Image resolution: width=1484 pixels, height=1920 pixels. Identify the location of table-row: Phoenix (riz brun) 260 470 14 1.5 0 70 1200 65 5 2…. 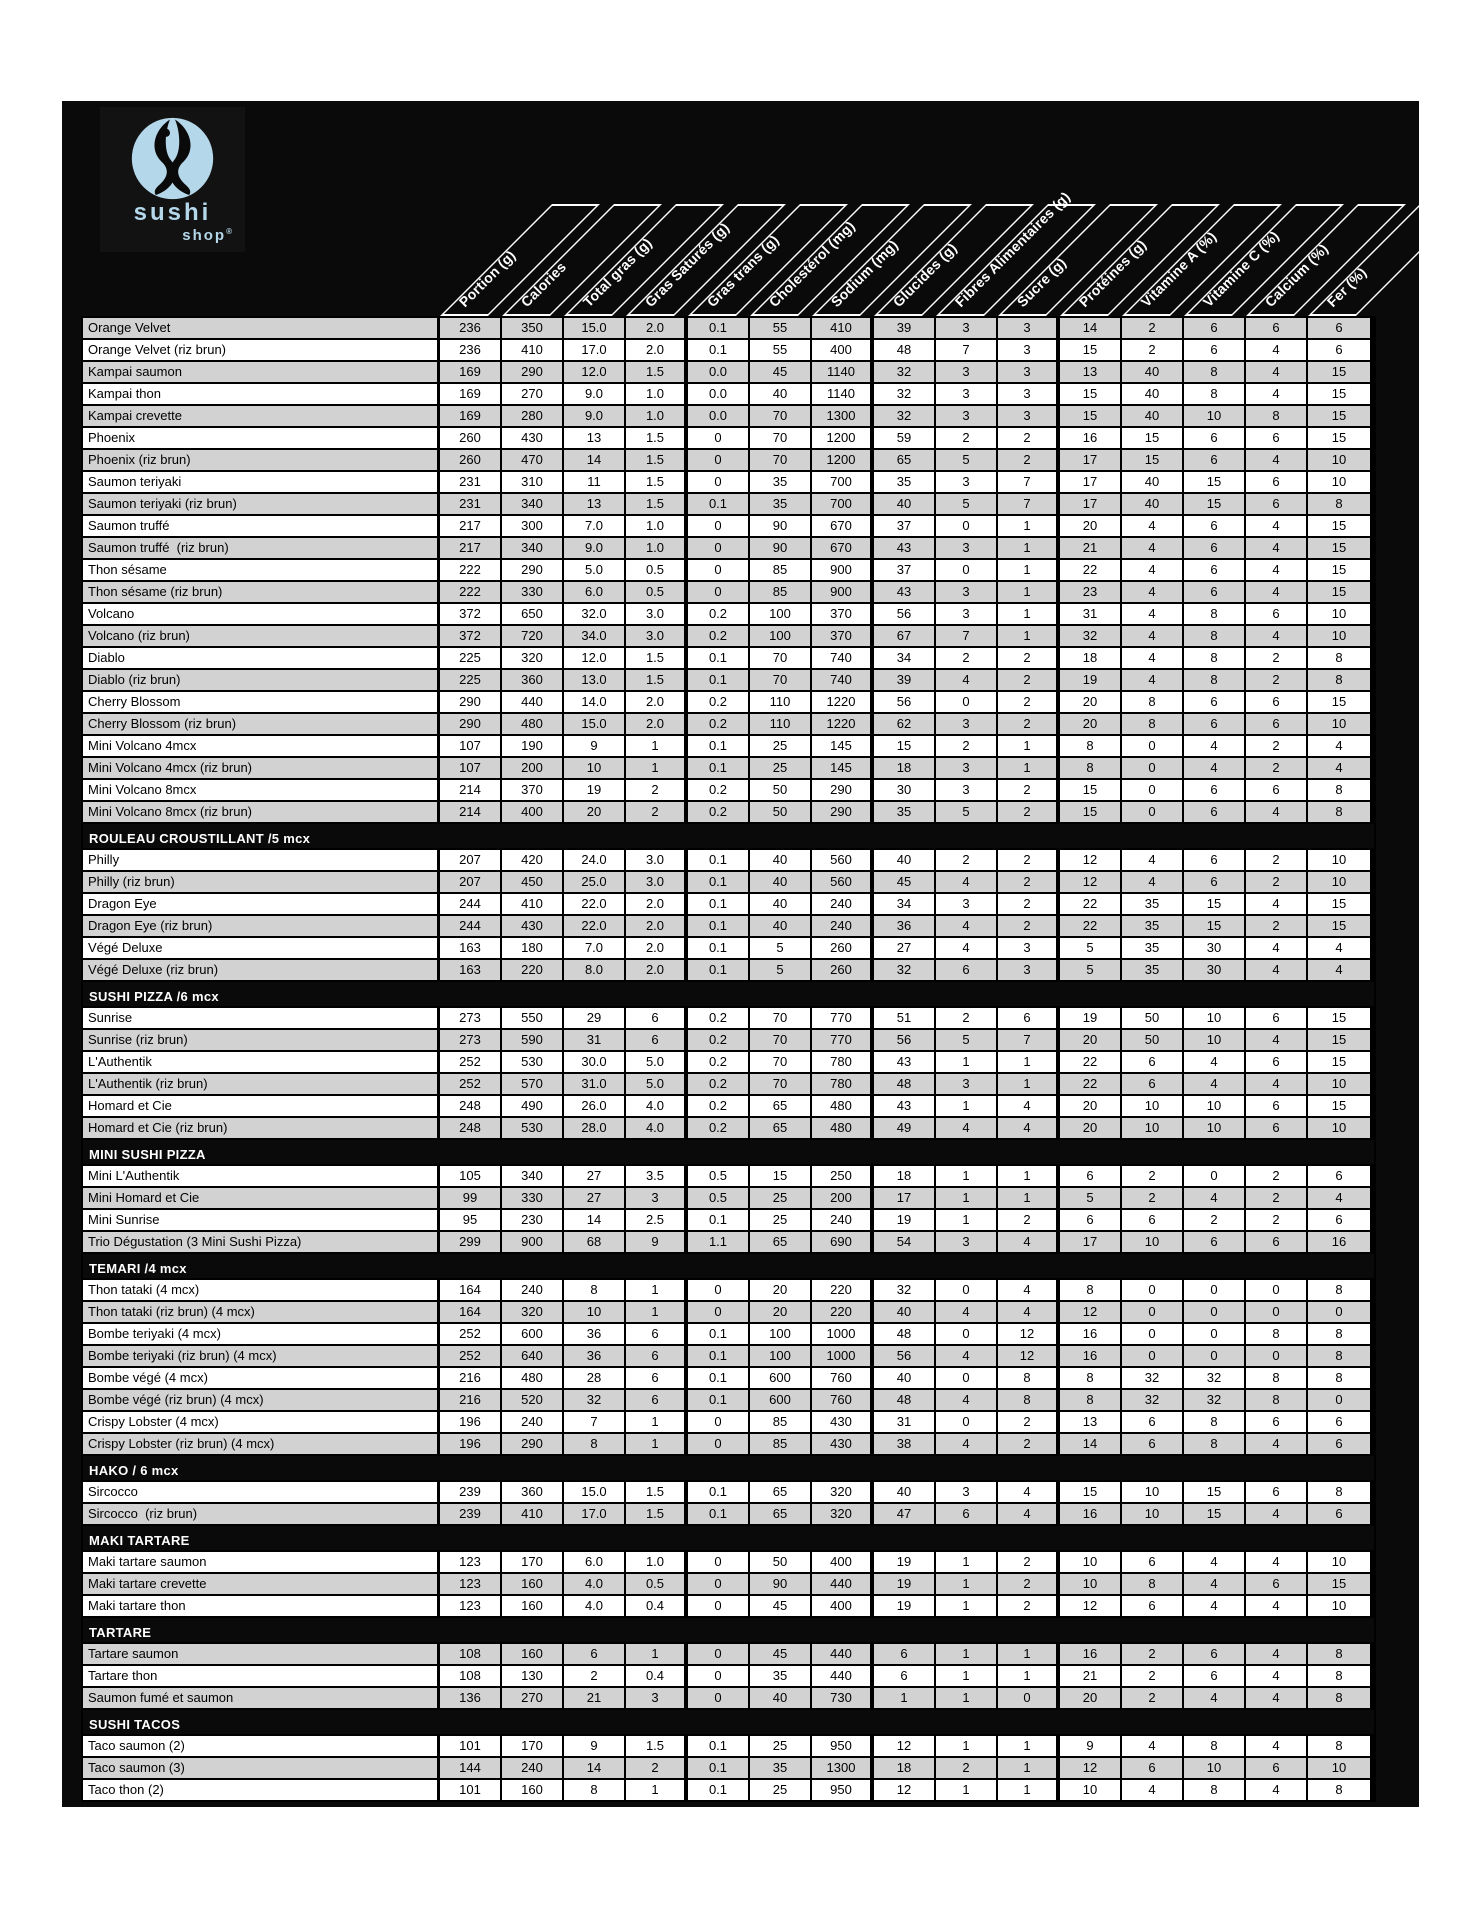
(728, 460).